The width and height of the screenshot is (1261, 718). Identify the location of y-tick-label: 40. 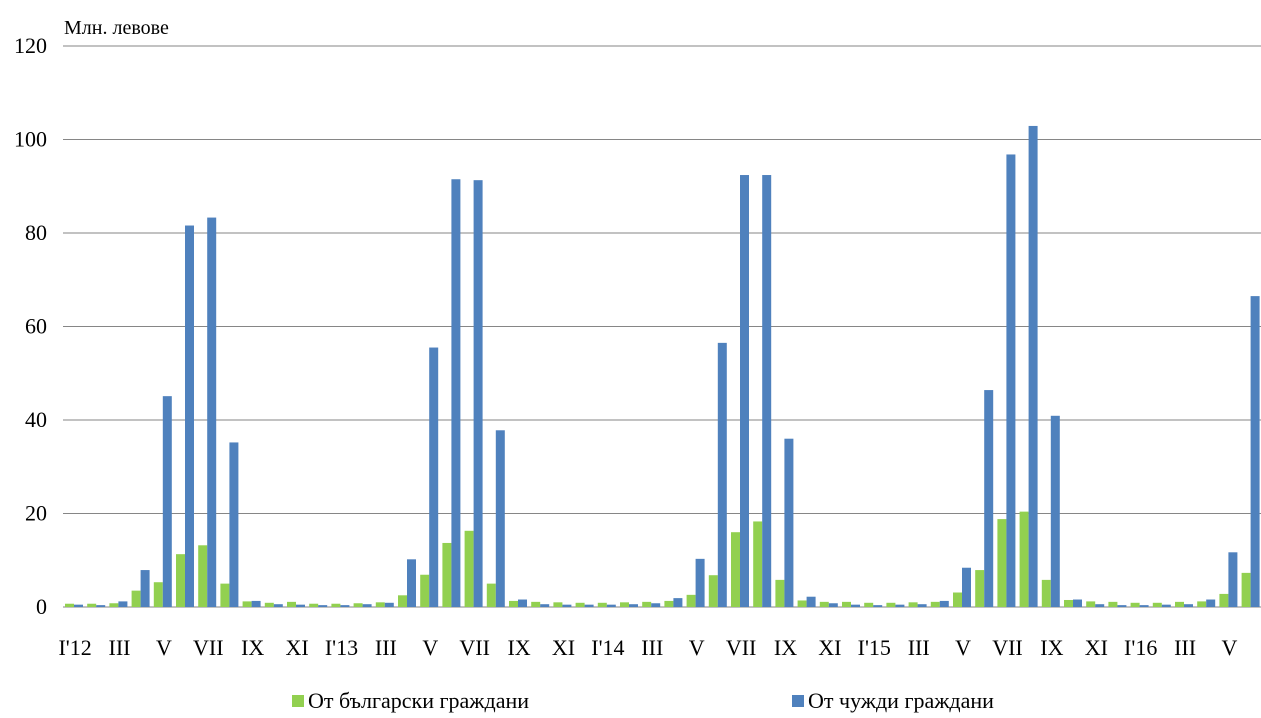
(36, 419).